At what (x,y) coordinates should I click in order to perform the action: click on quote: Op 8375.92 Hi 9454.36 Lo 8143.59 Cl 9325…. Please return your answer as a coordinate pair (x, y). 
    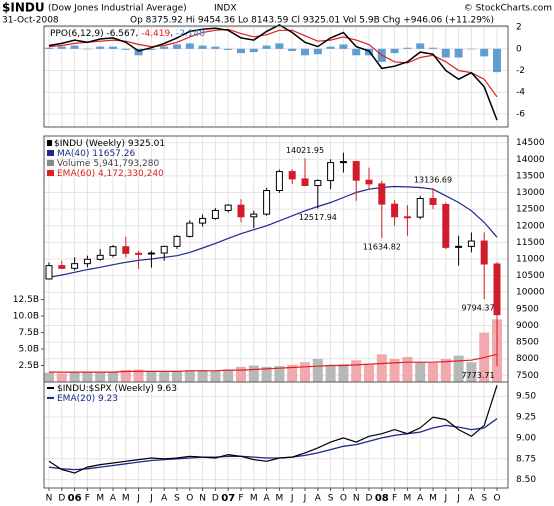
    Looking at the image, I should click on (312, 21).